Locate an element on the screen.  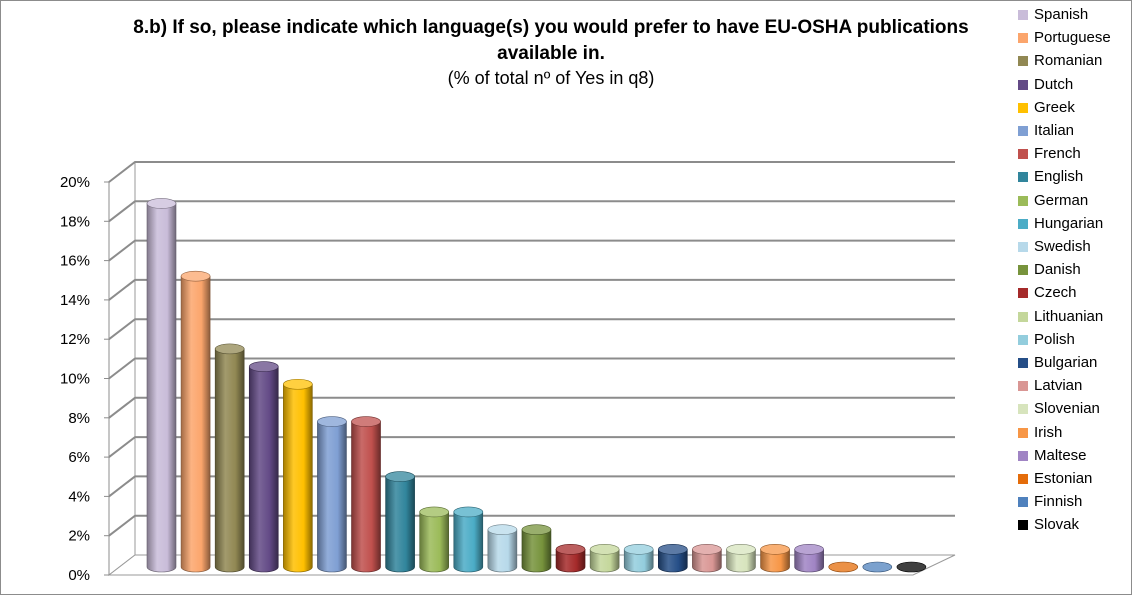
legend-item-greek: Greek is located at coordinates (1073, 108).